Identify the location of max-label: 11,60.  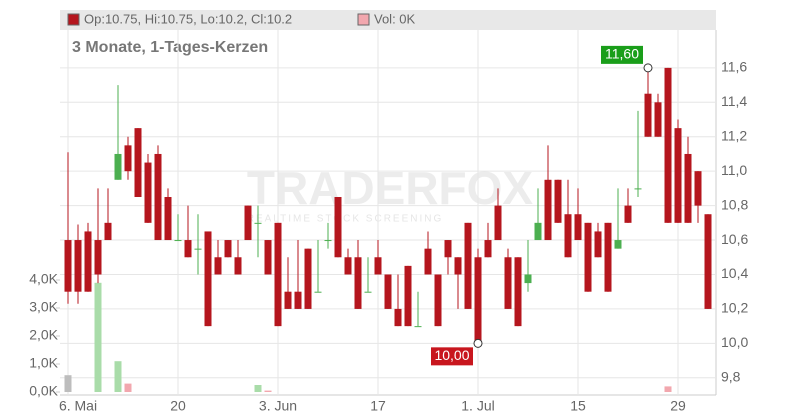
(622, 54).